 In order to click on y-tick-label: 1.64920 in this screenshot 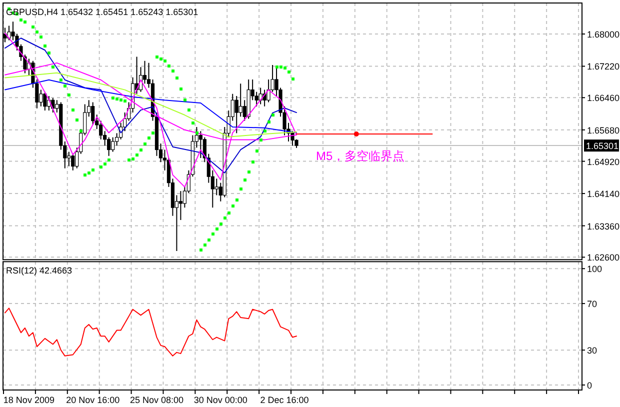, I will do `click(603, 161)`.